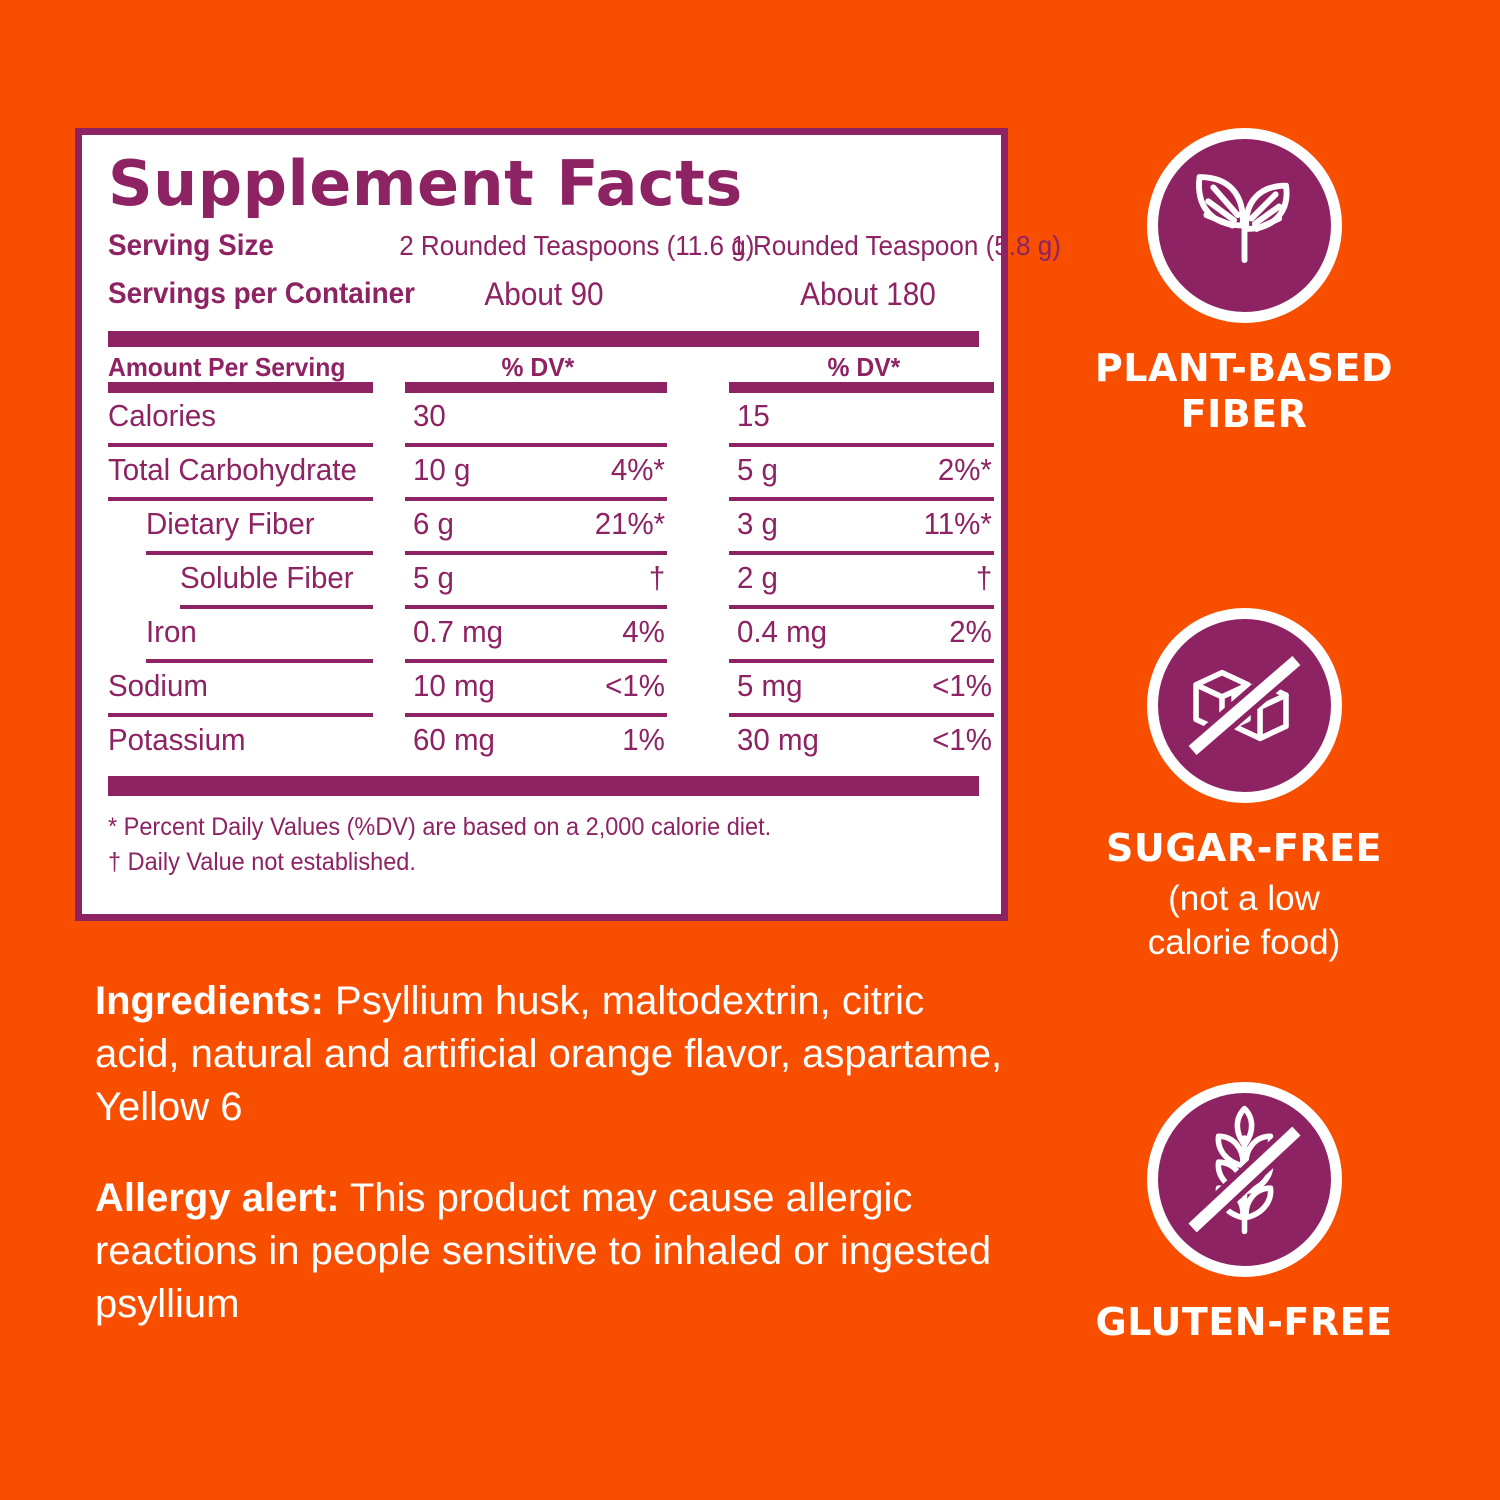 The image size is (1500, 1500). What do you see at coordinates (770, 685) in the screenshot?
I see `nutrient-amount-col2: 5 mg` at bounding box center [770, 685].